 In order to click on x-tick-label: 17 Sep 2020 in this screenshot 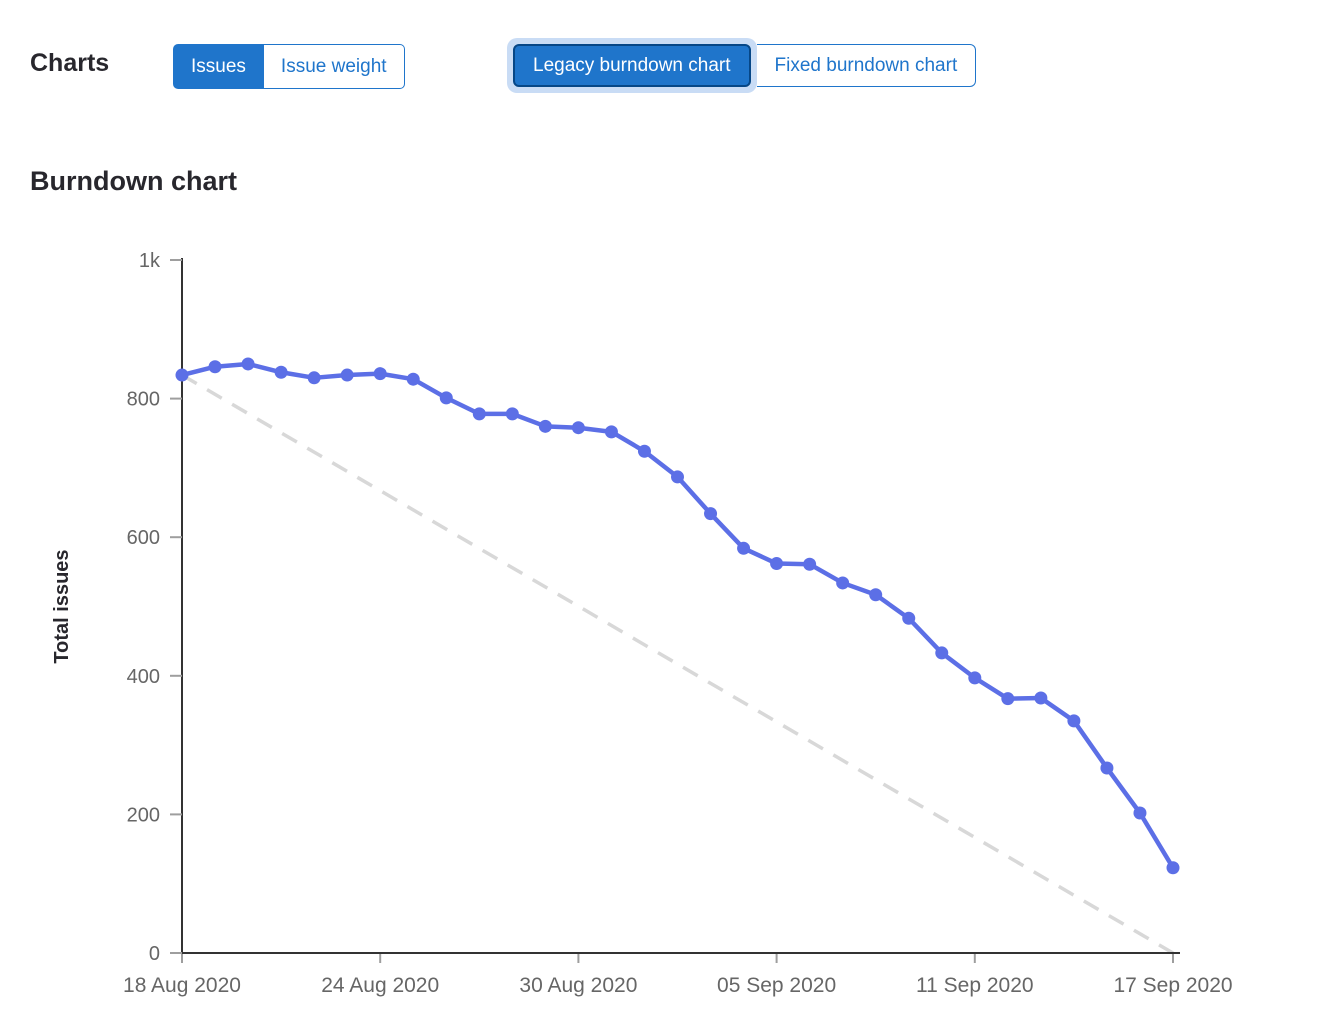, I will do `click(1172, 985)`.